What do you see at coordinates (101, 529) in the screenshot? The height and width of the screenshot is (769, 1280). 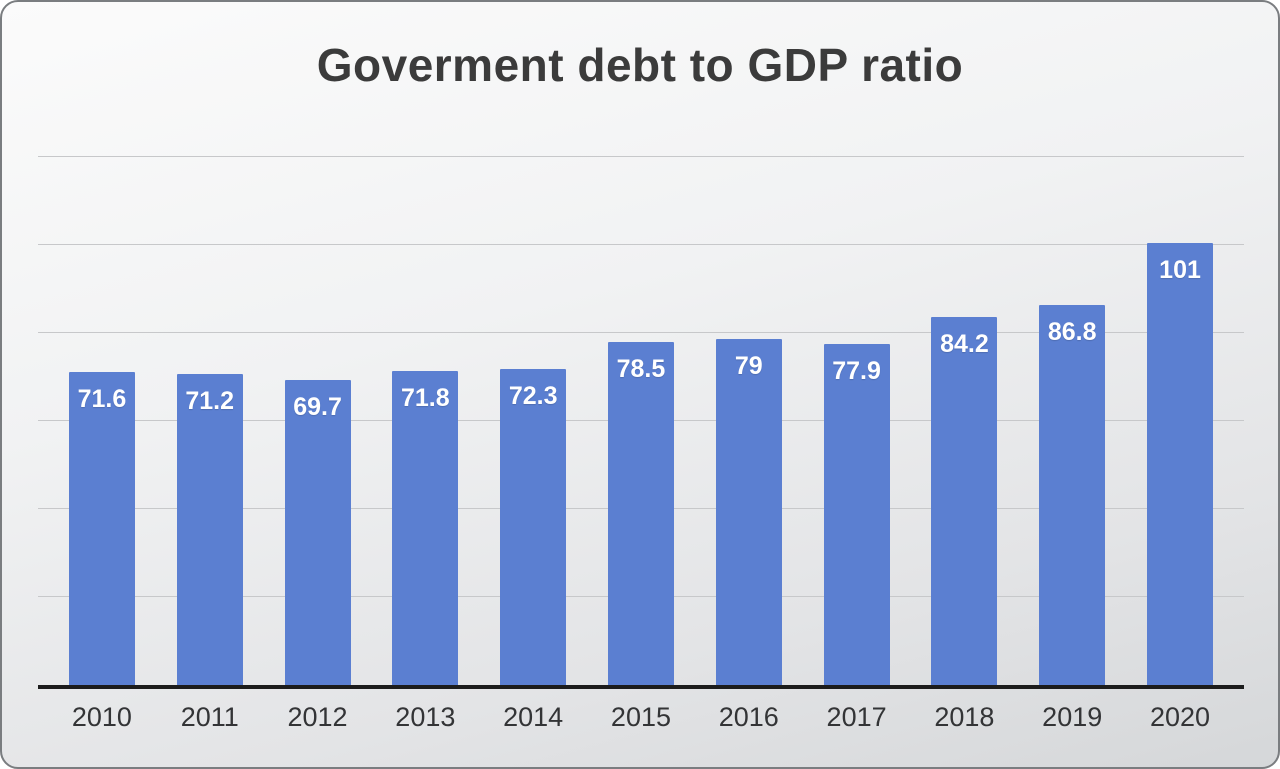 I see `bar-2010: 71.6` at bounding box center [101, 529].